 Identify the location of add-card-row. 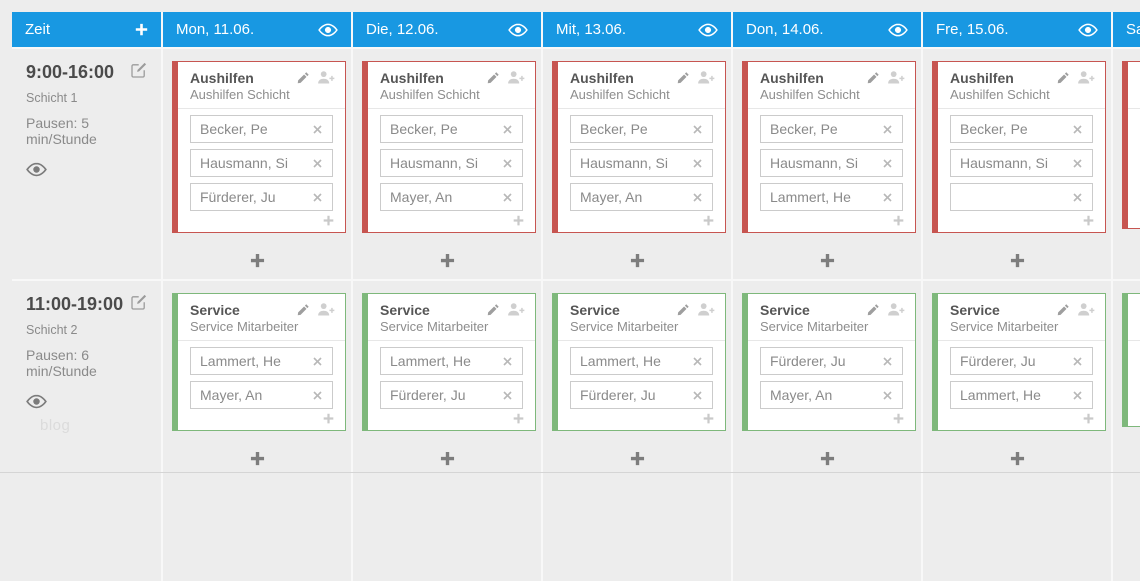
(637, 250).